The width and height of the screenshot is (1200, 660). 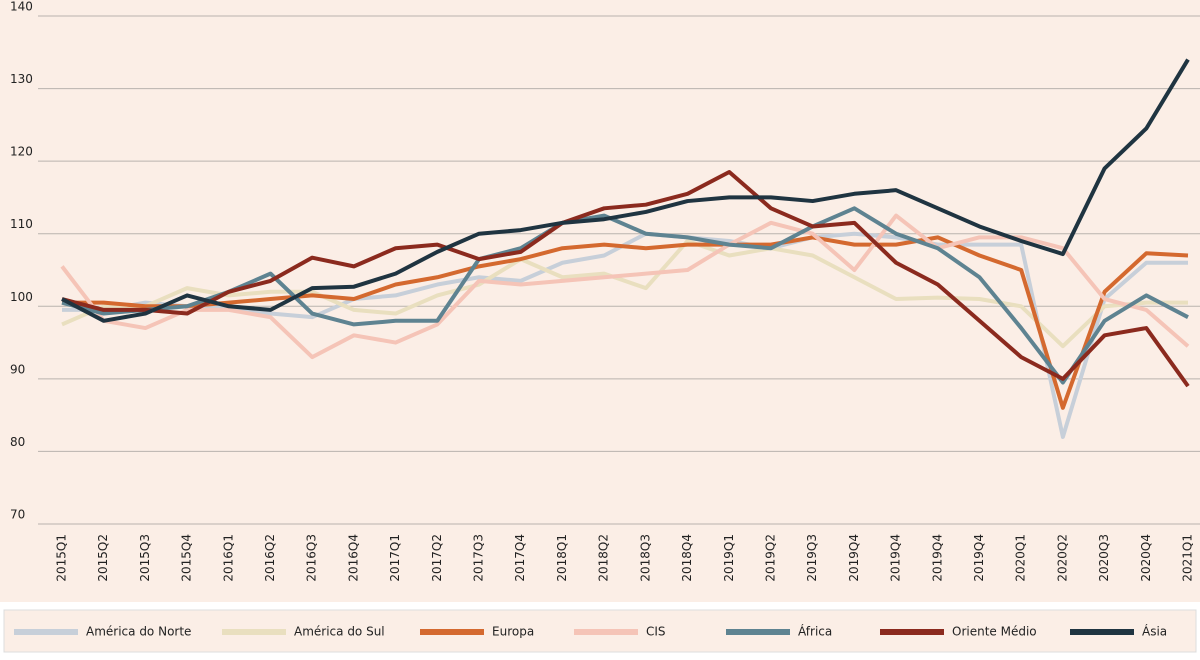 I want to click on x-tick-label: 2016Q2, so click(x=270, y=558).